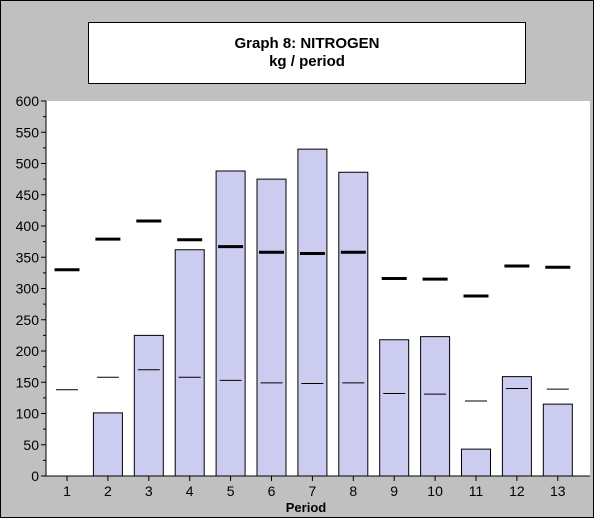 This screenshot has height=518, width=594. Describe the element at coordinates (313, 491) in the screenshot. I see `x-tick-label: 7` at that location.